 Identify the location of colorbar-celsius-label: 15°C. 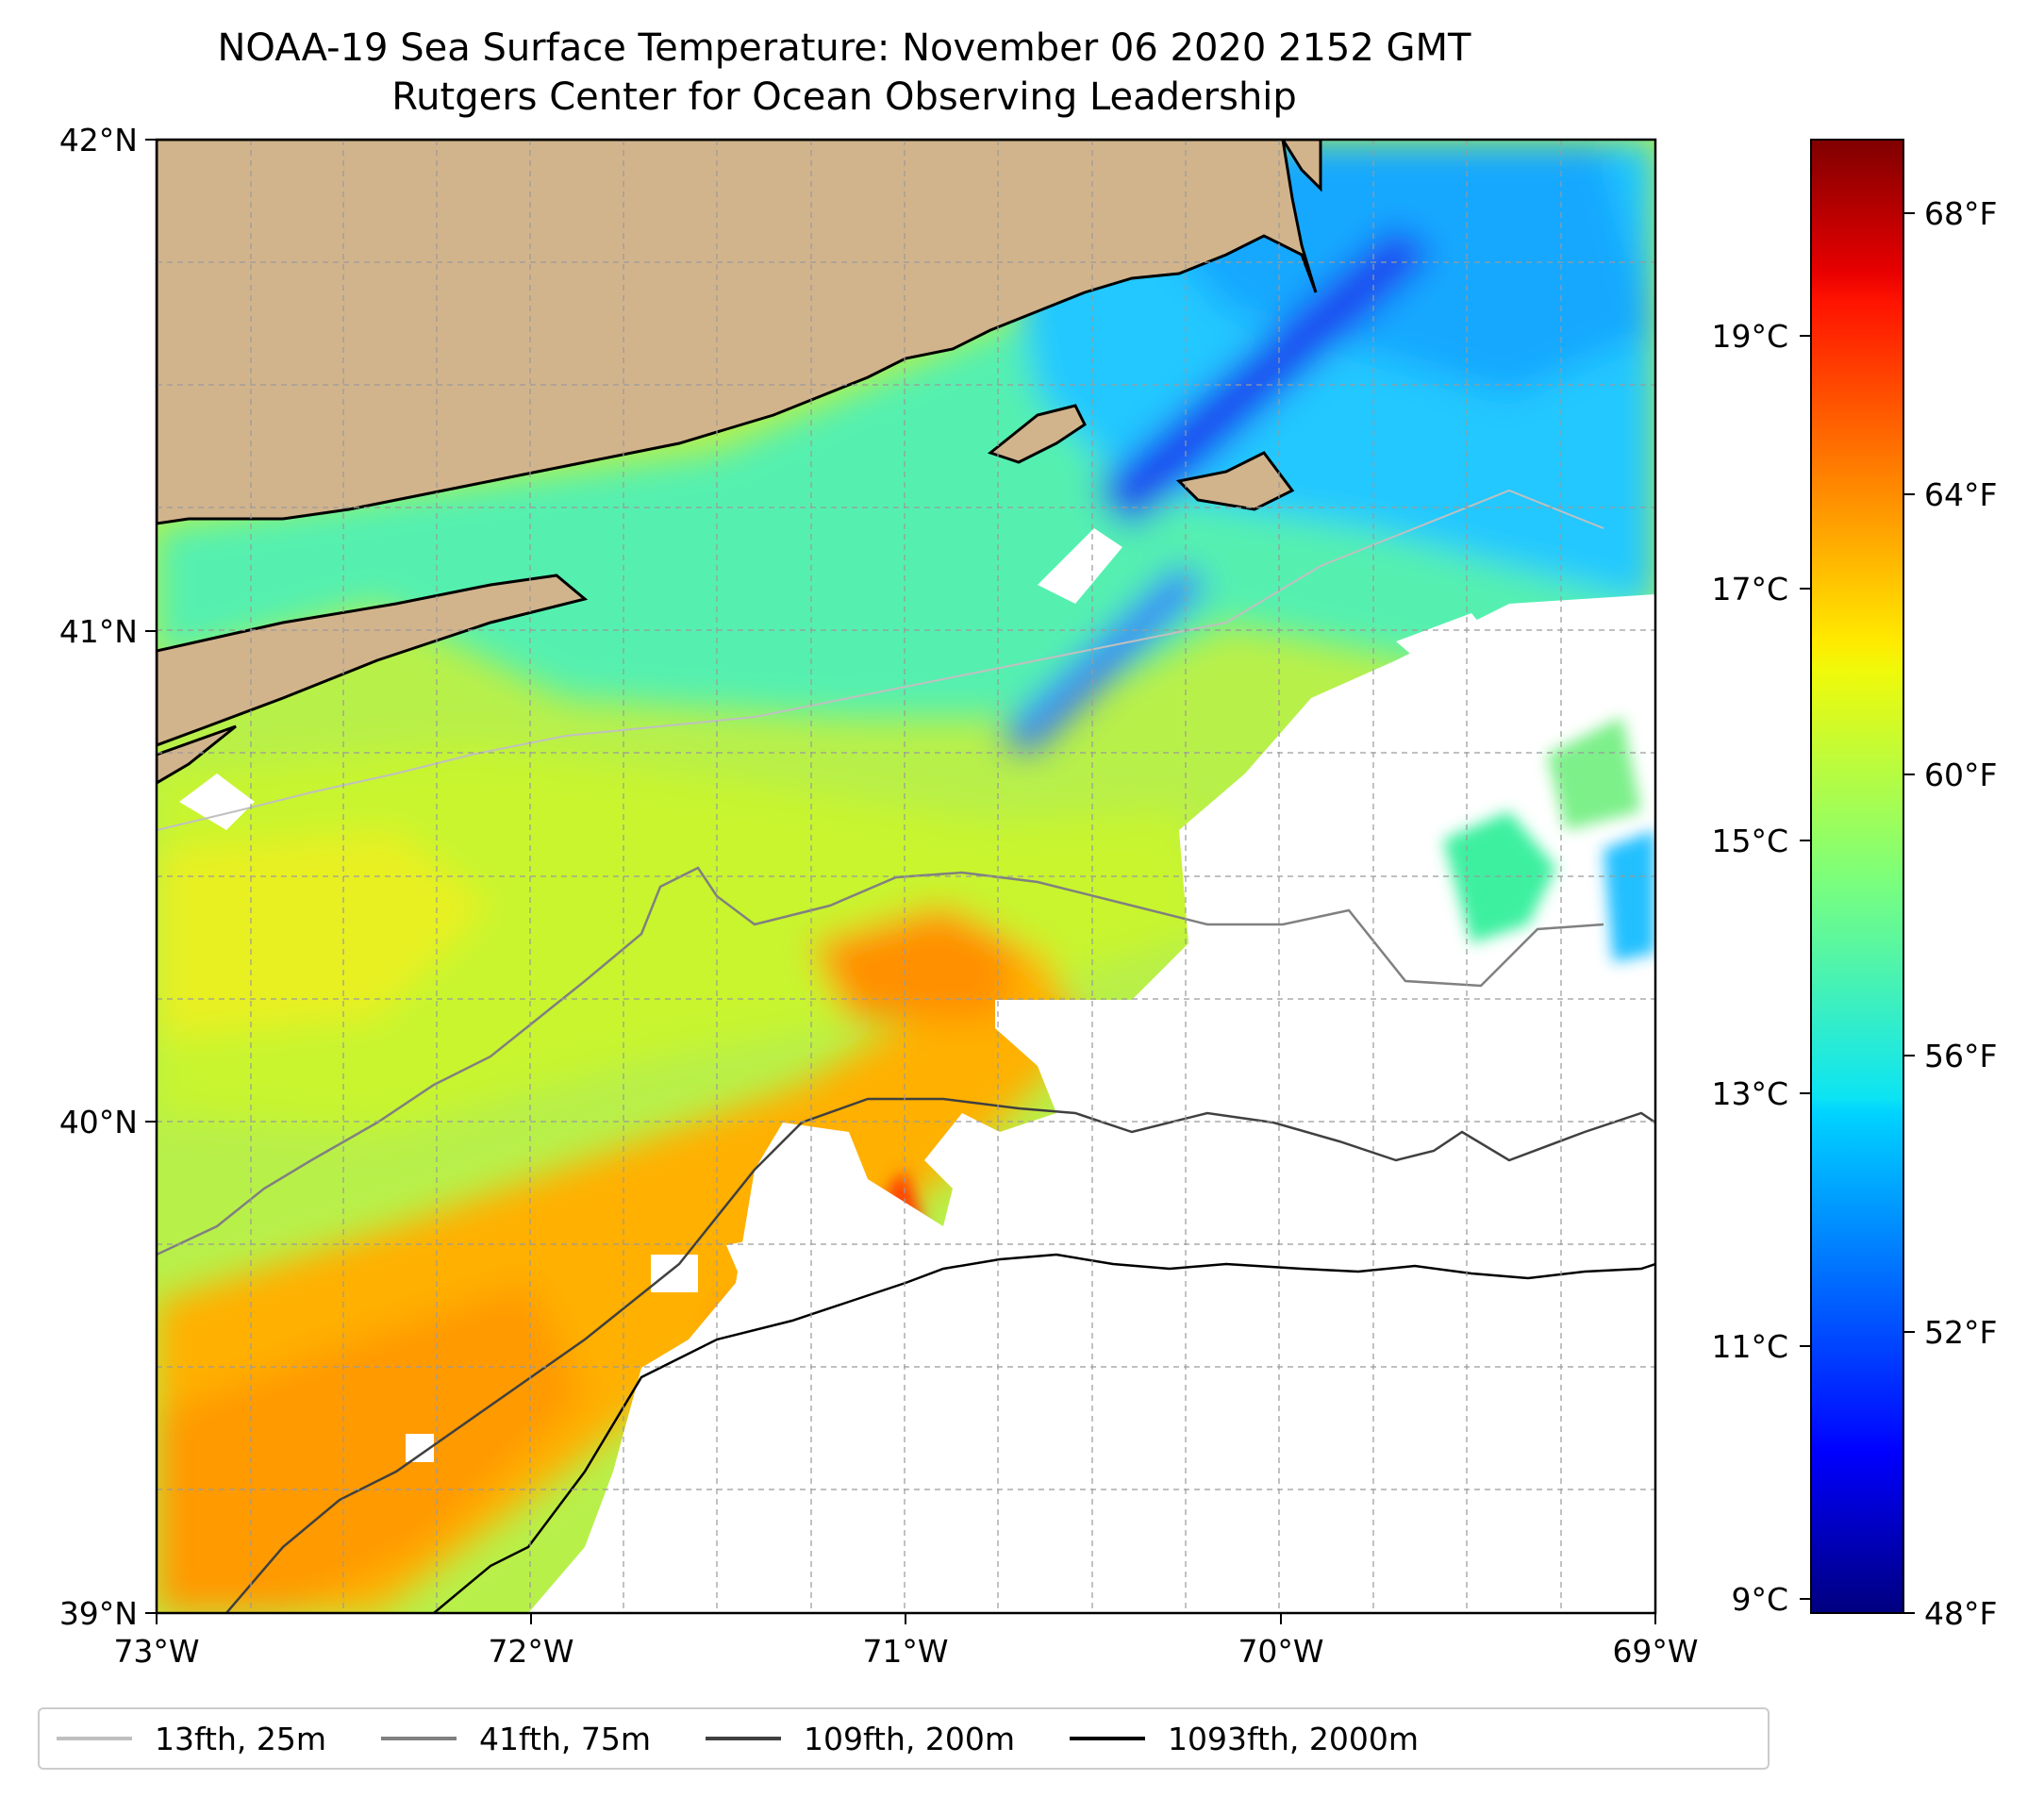
(1749, 841).